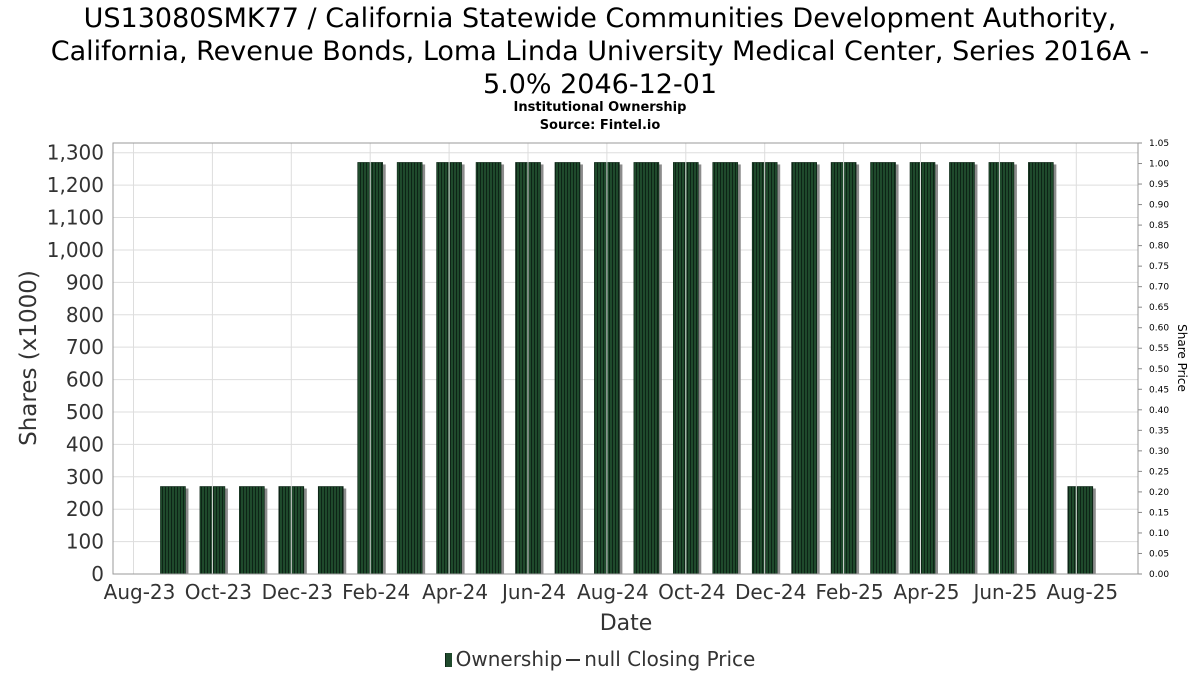 The width and height of the screenshot is (1200, 675). I want to click on y-tick-label: 900, so click(85, 282).